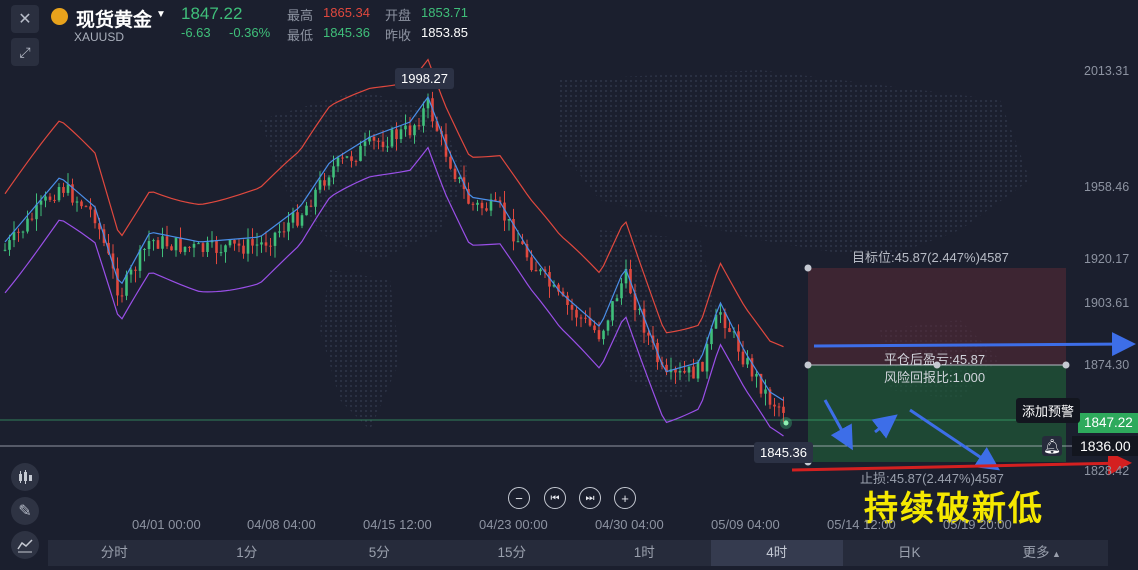  Describe the element at coordinates (776, 553) in the screenshot. I see `tab-4h: 4时` at that location.